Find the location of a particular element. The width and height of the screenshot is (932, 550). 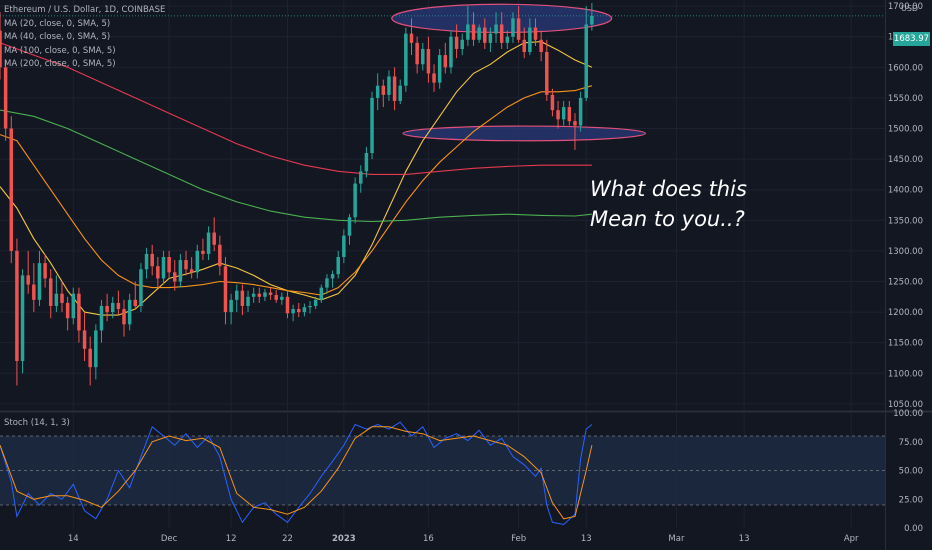

stoch-tick-label: 0.00 is located at coordinates (913, 529).